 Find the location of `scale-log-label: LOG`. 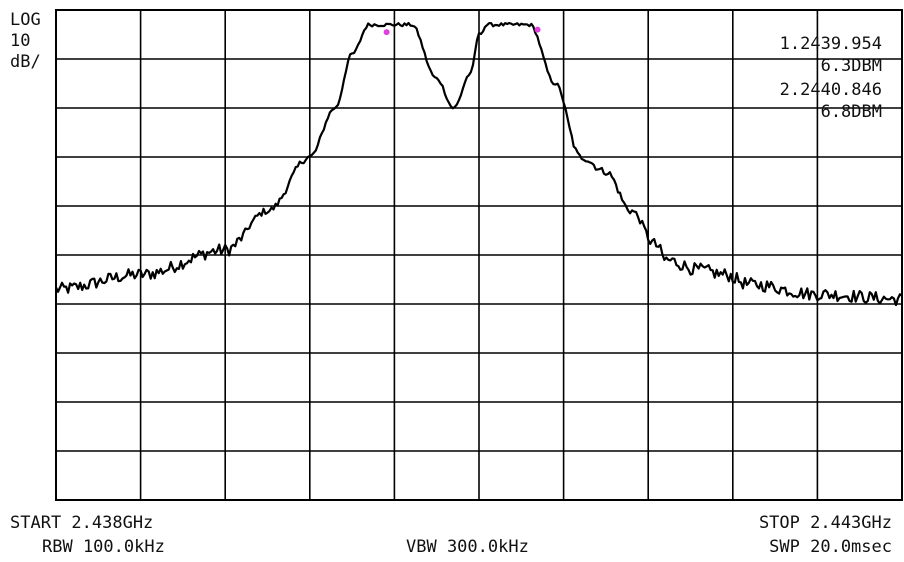

scale-log-label: LOG is located at coordinates (25, 20).